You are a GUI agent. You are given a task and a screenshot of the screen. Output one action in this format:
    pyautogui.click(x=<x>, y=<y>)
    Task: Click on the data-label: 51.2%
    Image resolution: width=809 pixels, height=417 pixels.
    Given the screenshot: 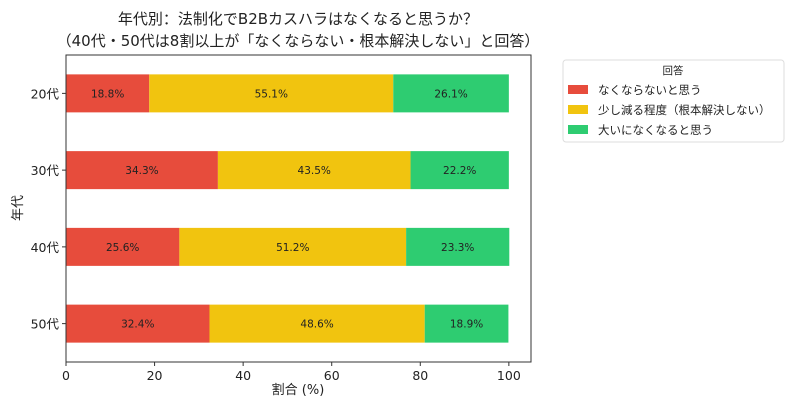 What is the action you would take?
    pyautogui.click(x=292, y=248)
    